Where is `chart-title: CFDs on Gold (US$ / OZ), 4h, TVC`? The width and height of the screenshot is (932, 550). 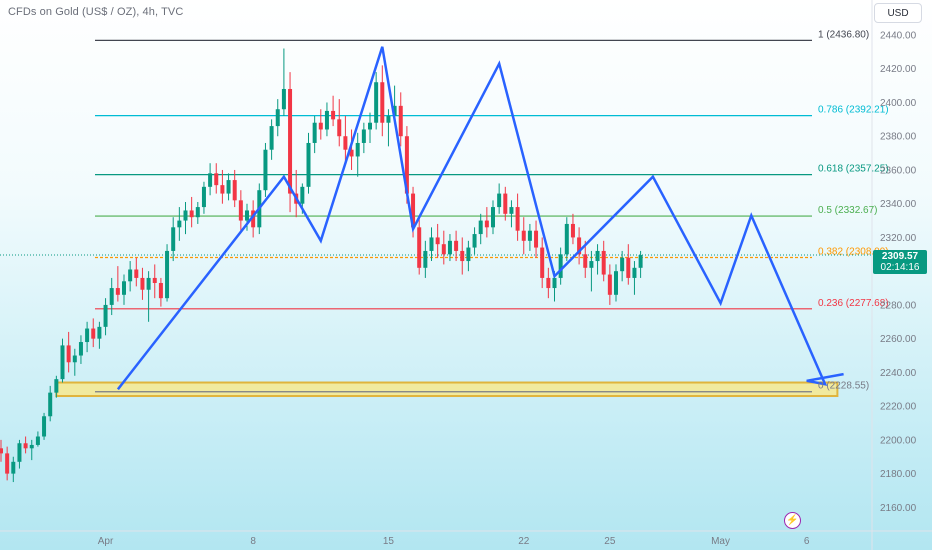 chart-title: CFDs on Gold (US$ / OZ), 4h, TVC is located at coordinates (96, 12).